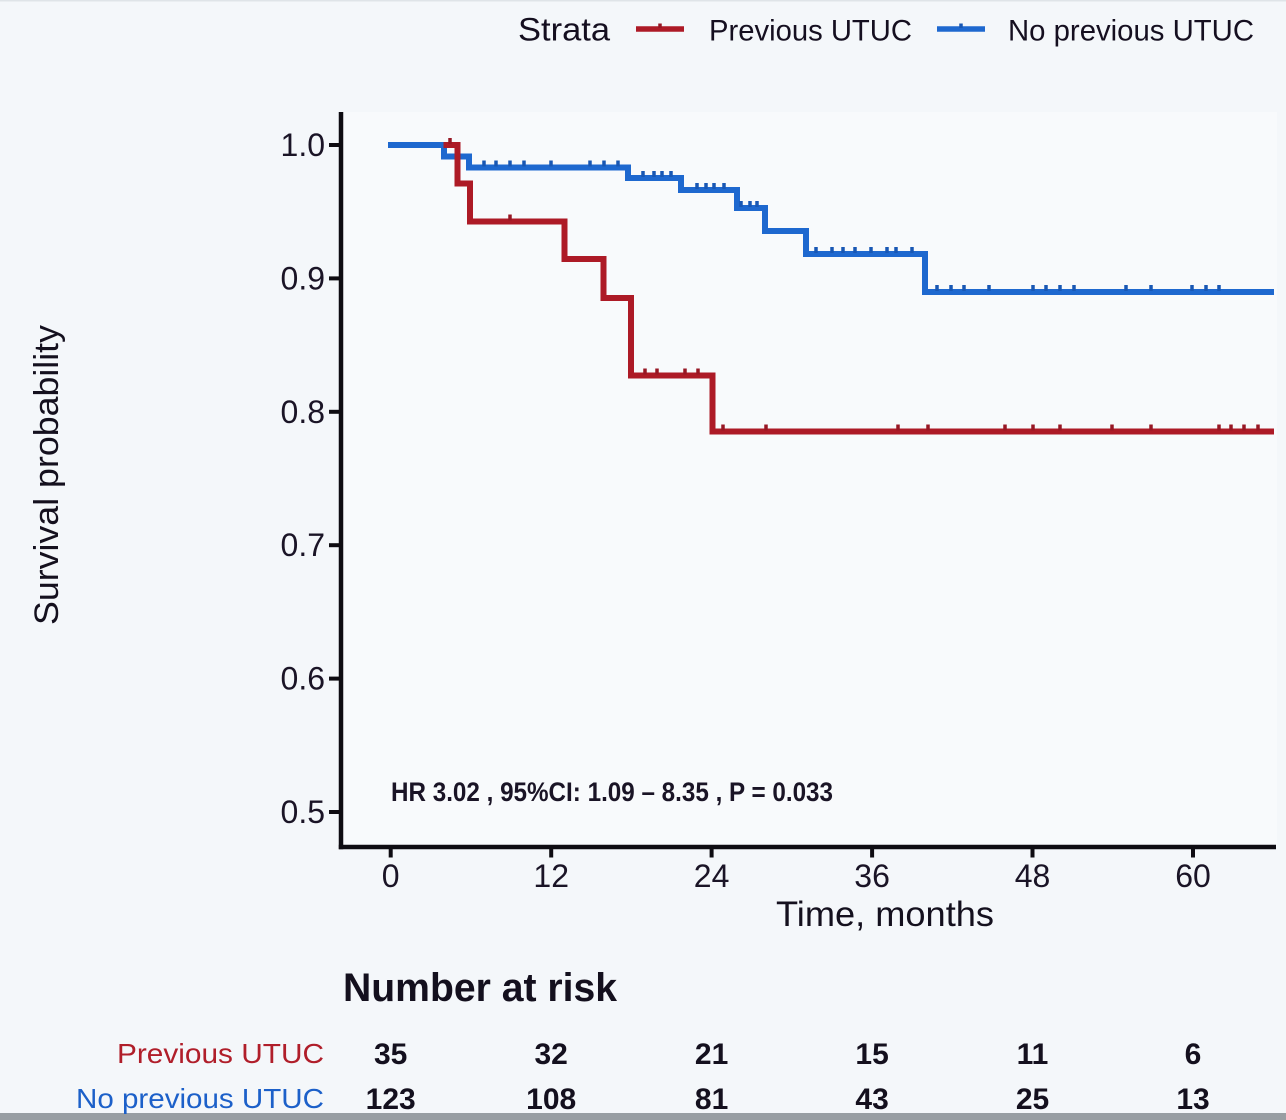  I want to click on svg-text: 11, so click(1033, 1054).